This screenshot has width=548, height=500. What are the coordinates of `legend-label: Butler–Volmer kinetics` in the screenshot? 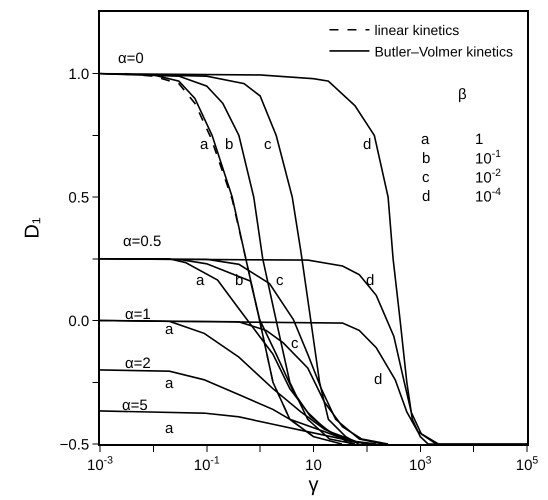 It's located at (443, 51).